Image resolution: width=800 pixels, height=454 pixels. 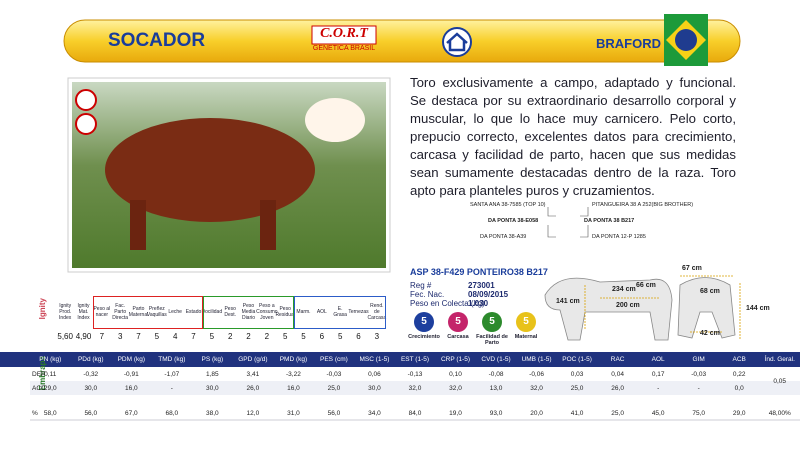 What do you see at coordinates (340, 312) in the screenshot?
I see `ignity-header: E. Grasa` at bounding box center [340, 312].